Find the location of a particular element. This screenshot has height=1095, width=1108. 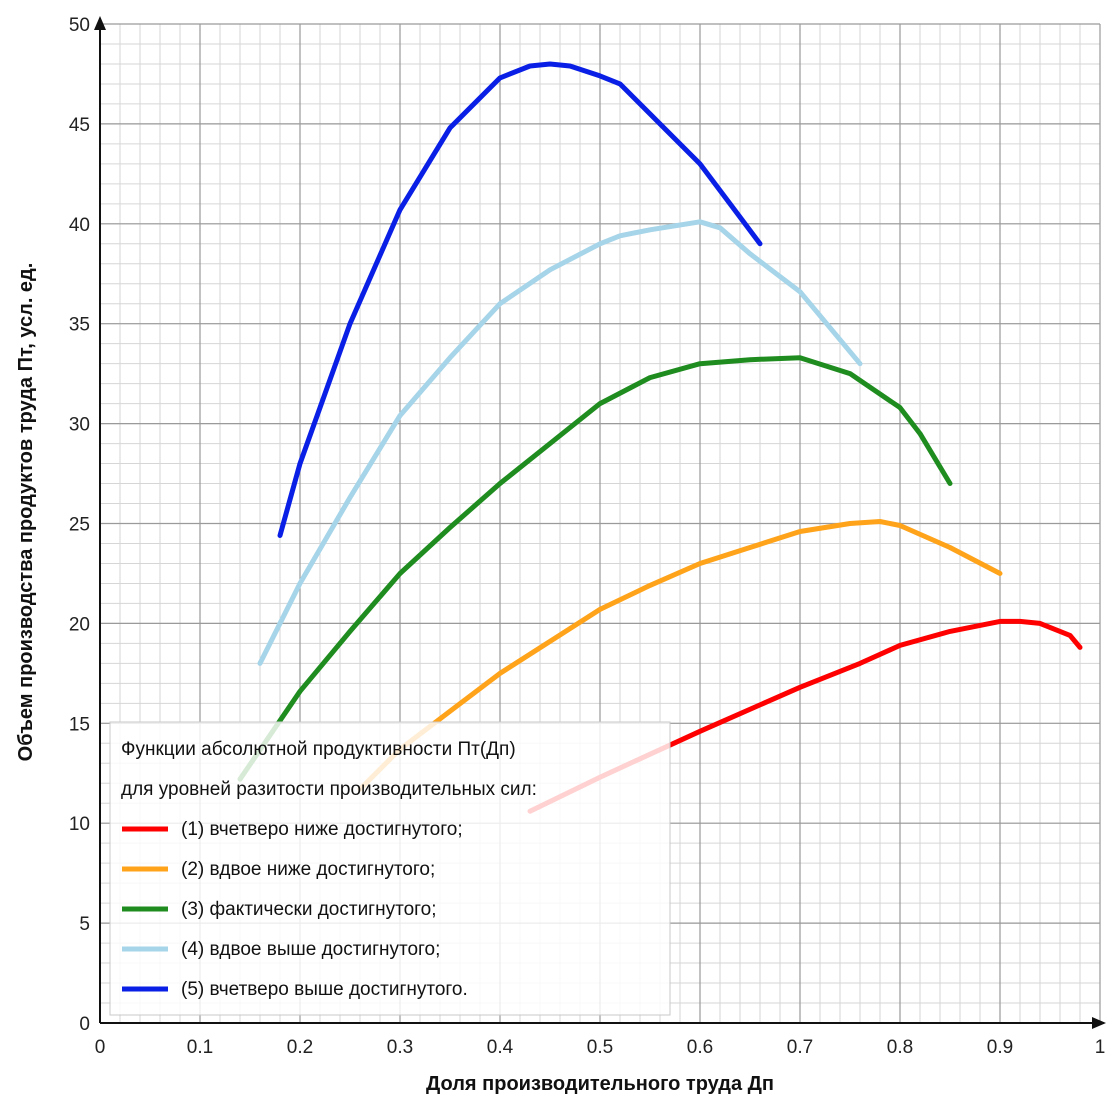

x-tick-label: 0.3 is located at coordinates (400, 1047).